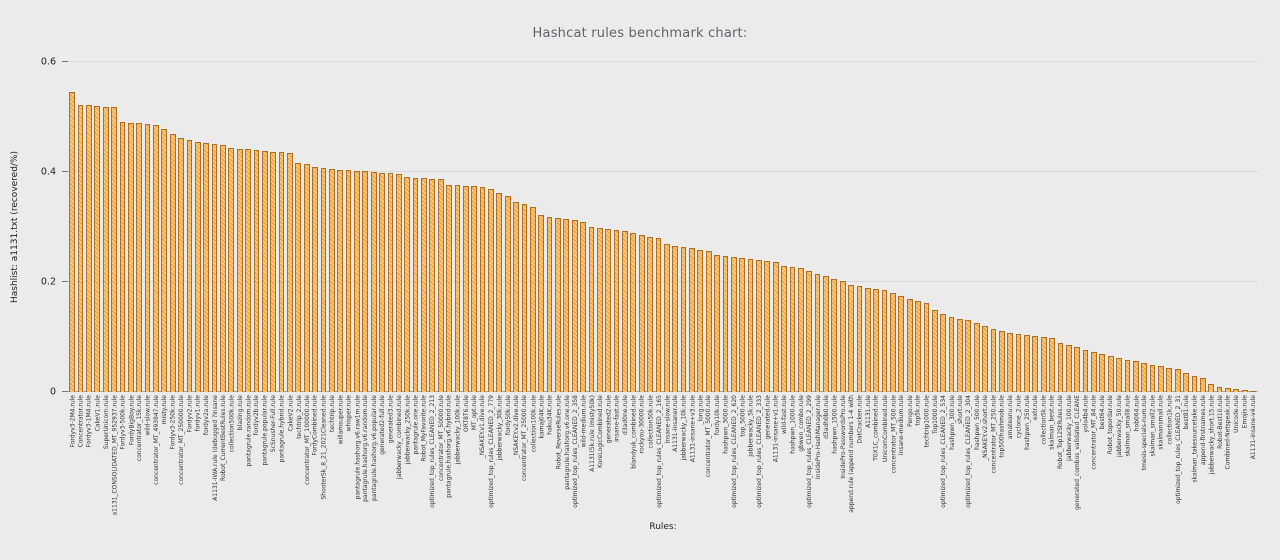 Image resolution: width=1280 pixels, height=560 pixels. I want to click on x-tick-label: cyclone_2.rule, so click(1019, 417).